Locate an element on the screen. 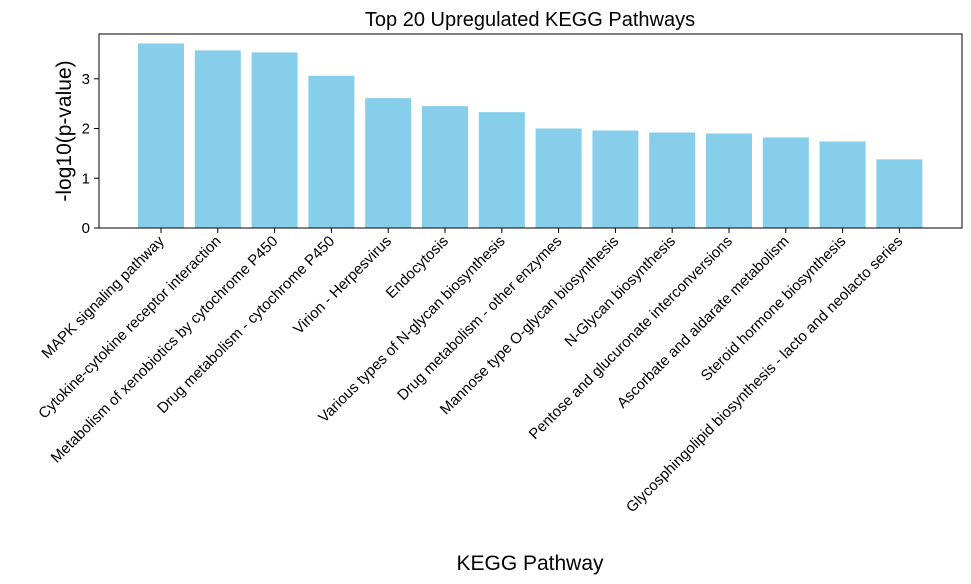 This screenshot has width=971, height=584. y-tick-label-0: 0 is located at coordinates (86, 228).